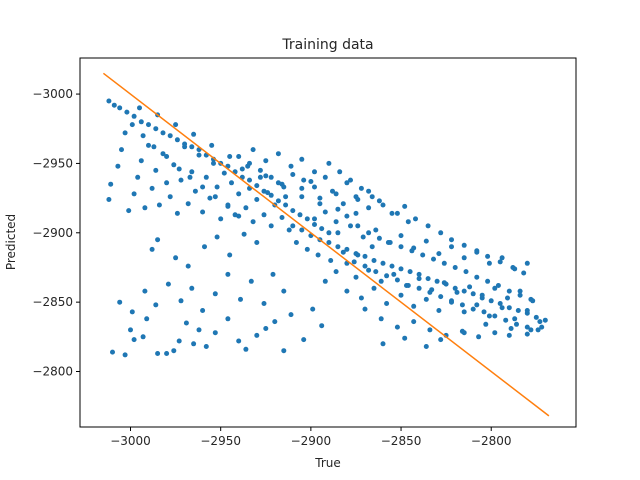  I want to click on x-tick-label: −2950, so click(220, 441).